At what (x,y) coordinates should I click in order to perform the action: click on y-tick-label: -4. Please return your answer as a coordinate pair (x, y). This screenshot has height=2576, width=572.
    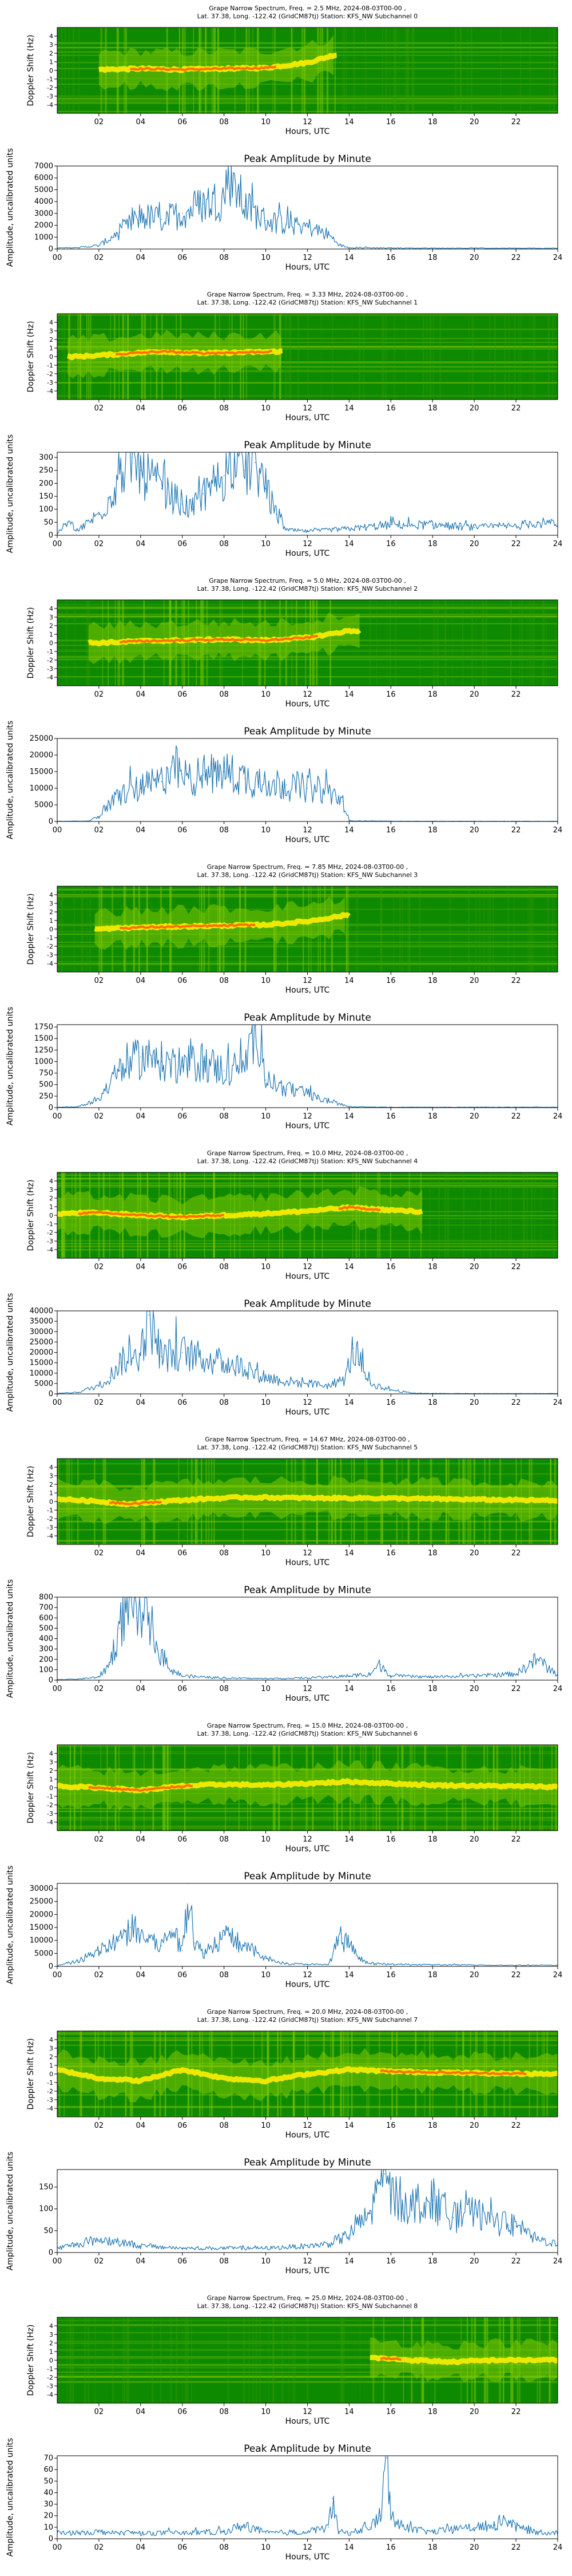
    Looking at the image, I should click on (50, 677).